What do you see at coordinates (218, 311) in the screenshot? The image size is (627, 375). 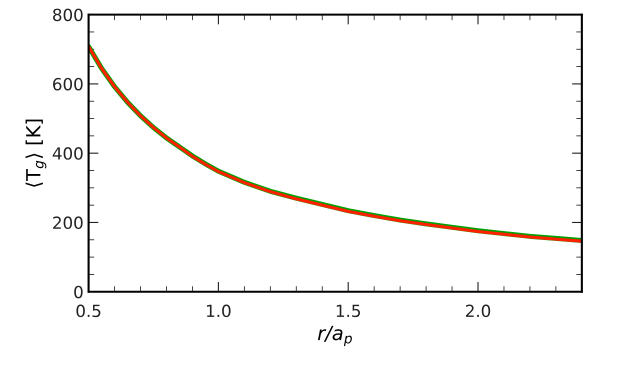 I see `x-tick-label: 1.0` at bounding box center [218, 311].